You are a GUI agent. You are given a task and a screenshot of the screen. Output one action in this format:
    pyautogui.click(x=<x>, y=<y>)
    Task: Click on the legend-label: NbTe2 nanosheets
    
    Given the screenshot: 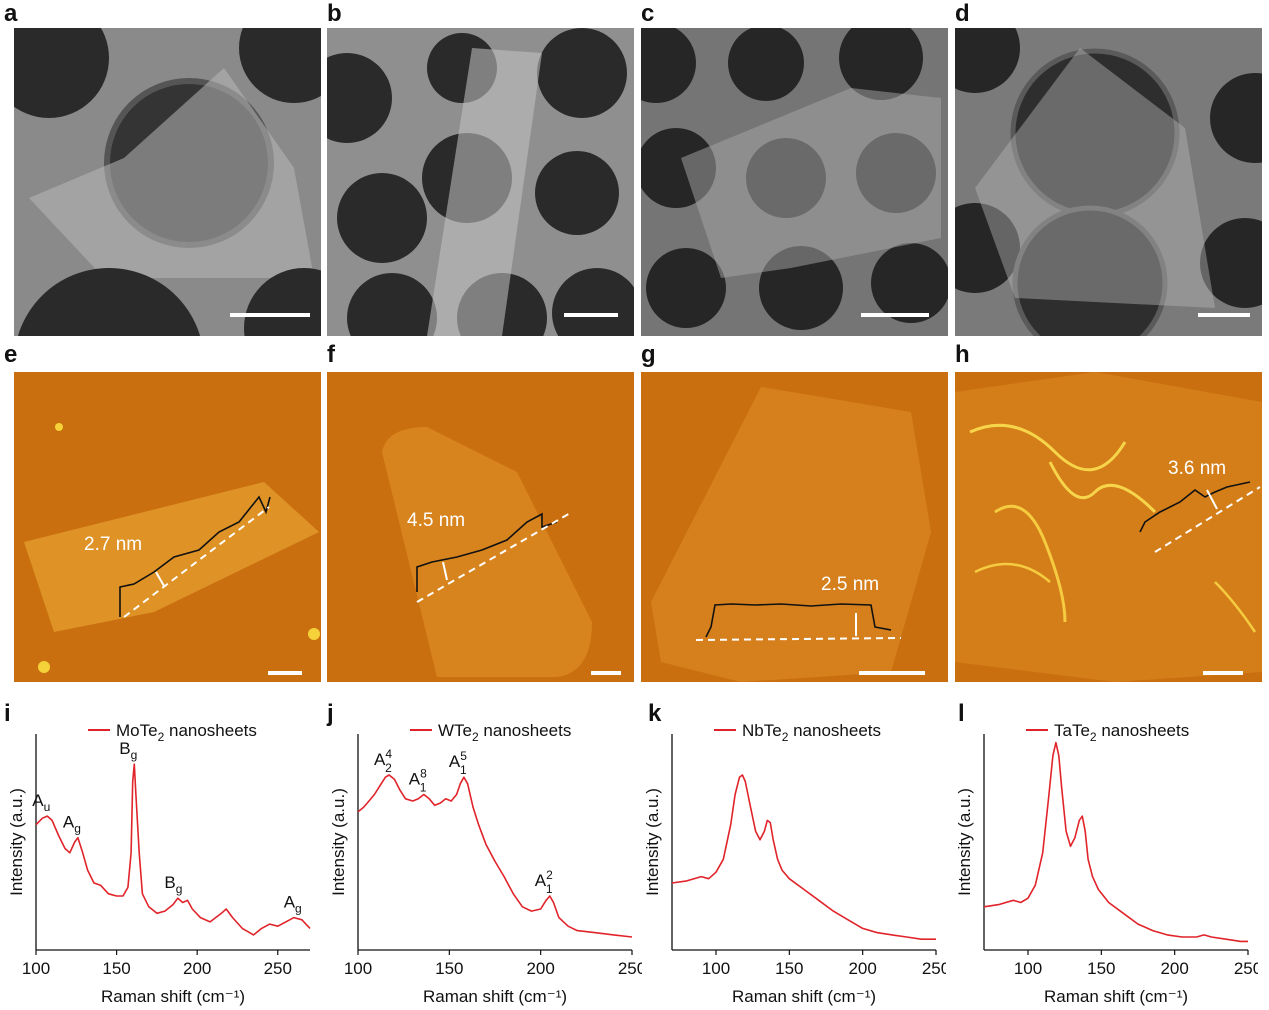 What is the action you would take?
    pyautogui.click(x=811, y=732)
    